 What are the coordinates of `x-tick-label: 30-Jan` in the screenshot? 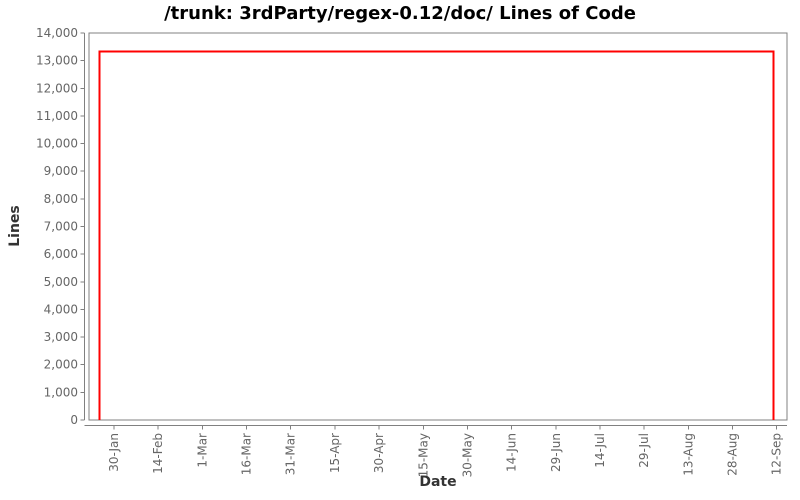 It's located at (114, 452).